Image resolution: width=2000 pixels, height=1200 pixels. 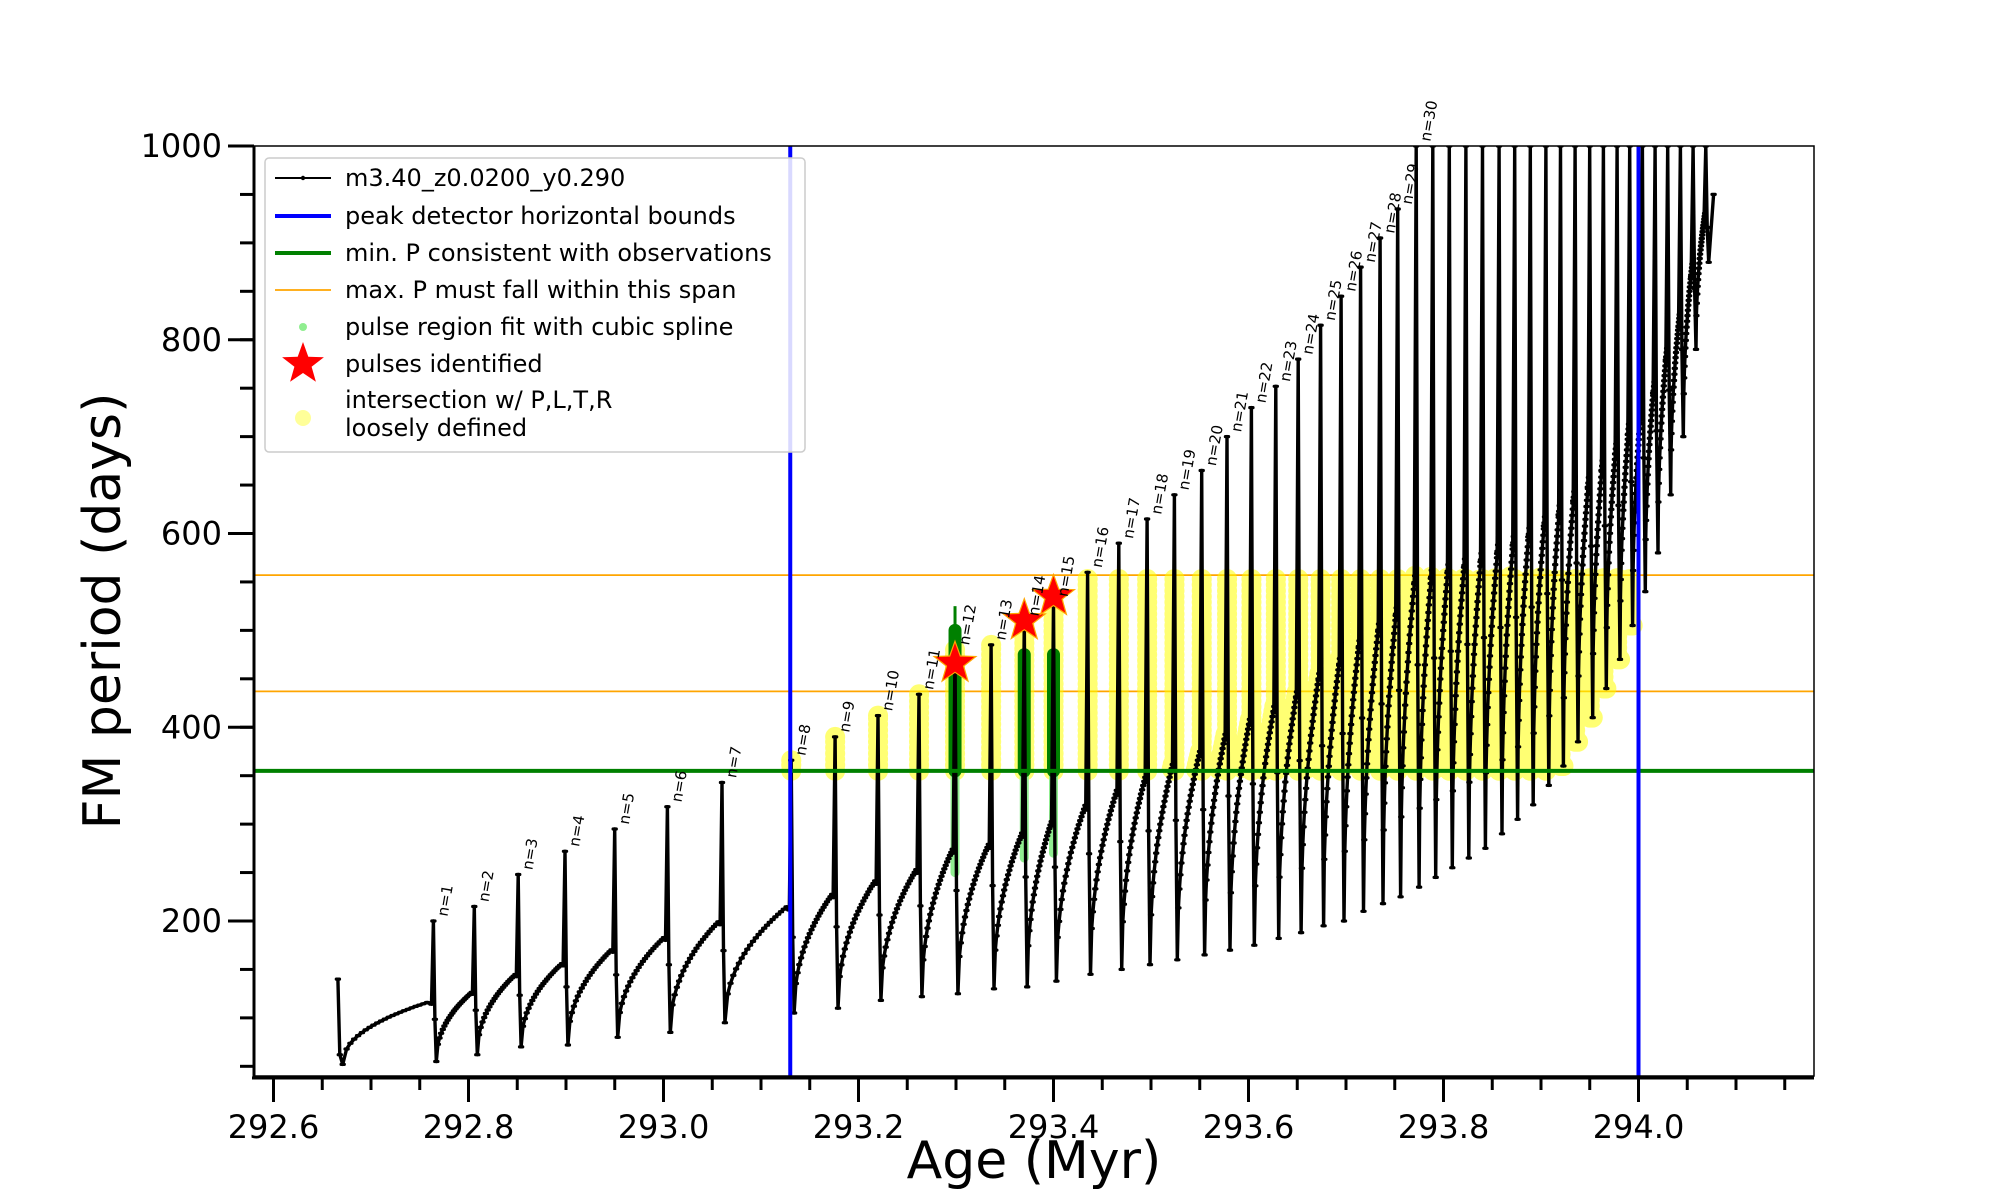 I want to click on pulse-label-11: n=11, so click(x=931, y=669).